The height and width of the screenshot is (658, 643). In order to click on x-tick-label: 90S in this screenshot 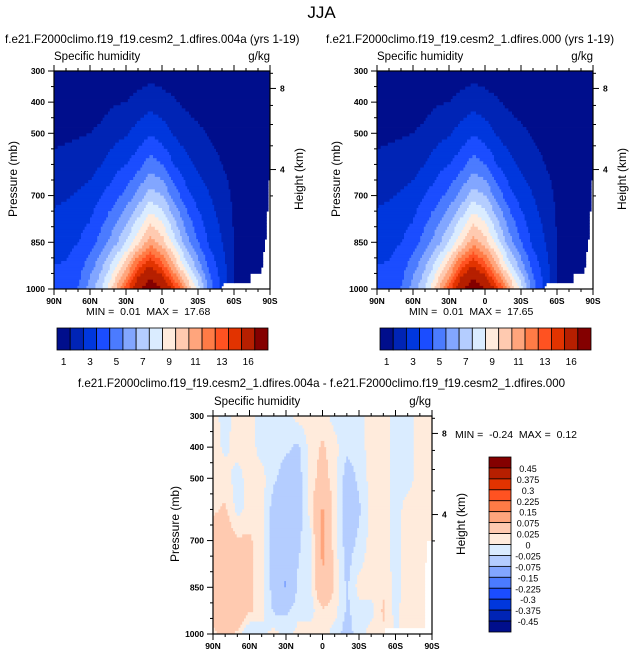, I will do `click(269, 301)`.